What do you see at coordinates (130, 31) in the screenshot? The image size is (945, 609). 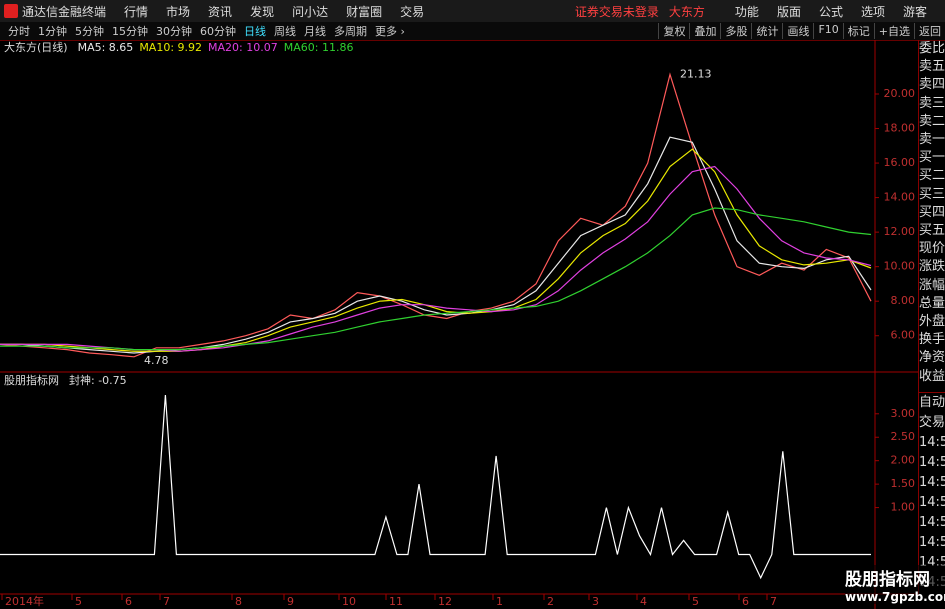 I see `period-tab: 15分钟` at bounding box center [130, 31].